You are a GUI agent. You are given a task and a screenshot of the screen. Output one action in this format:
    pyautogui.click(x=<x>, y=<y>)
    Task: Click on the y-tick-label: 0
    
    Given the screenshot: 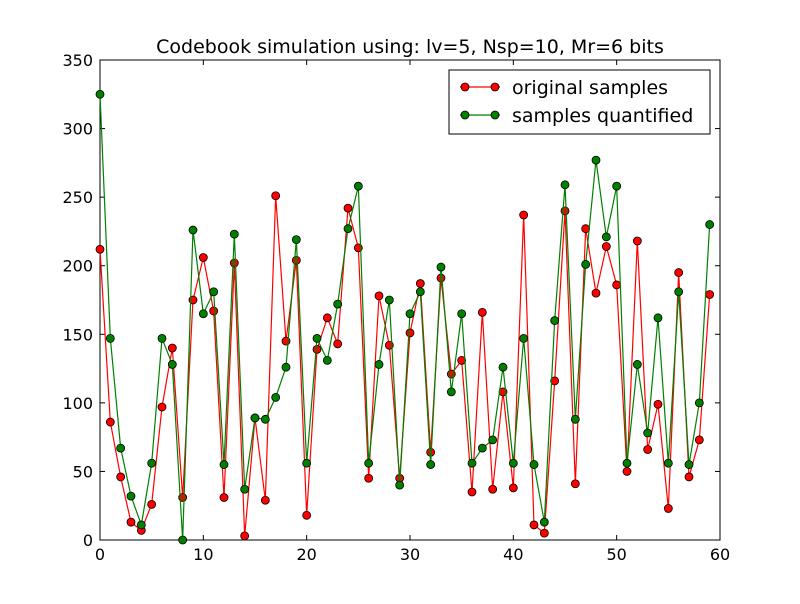 What is the action you would take?
    pyautogui.click(x=88, y=540)
    